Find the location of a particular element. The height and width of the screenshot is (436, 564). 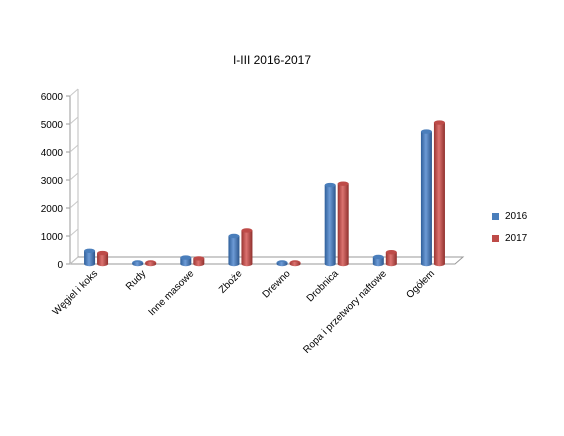

legend-swatch-2016 is located at coordinates (495, 216).